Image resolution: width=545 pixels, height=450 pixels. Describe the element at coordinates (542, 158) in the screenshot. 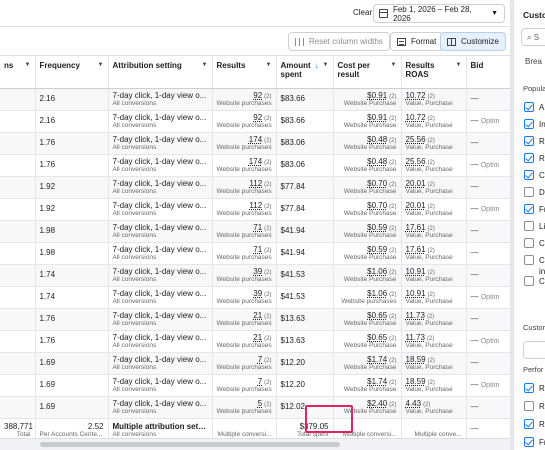

I see `column-checkbox-label: R` at that location.